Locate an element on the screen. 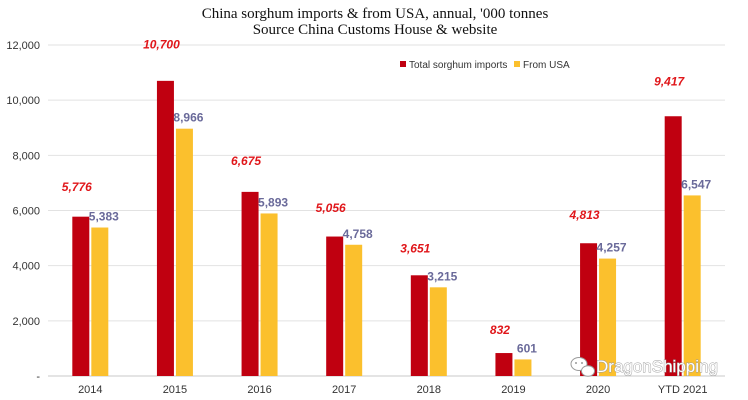 The width and height of the screenshot is (748, 400). y-axis-ticks: - 2,000 4,000 6,000 8,000 10,000 12,000 is located at coordinates (23, 211).